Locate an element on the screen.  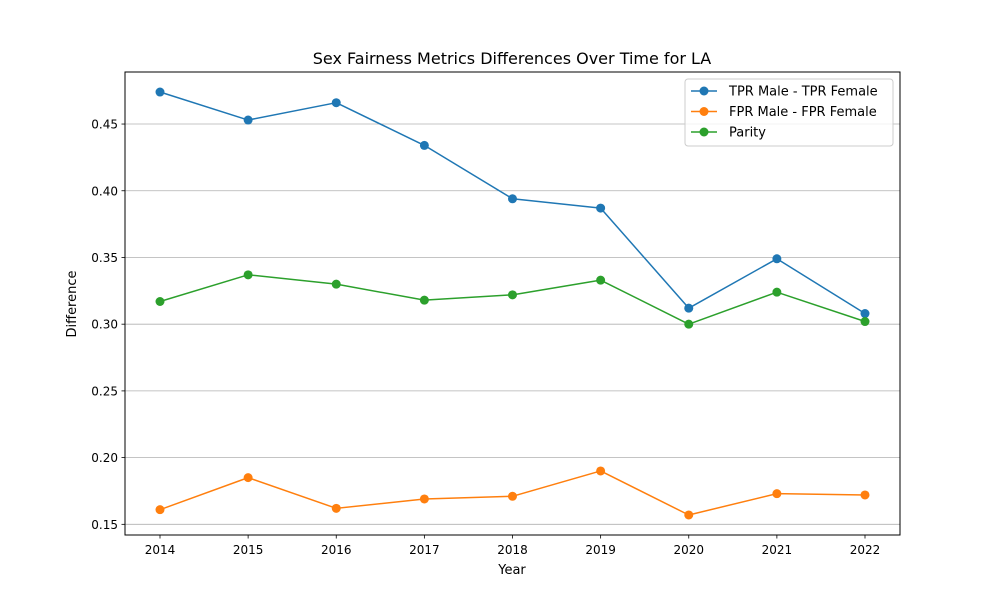
y-axis-label: Difference is located at coordinates (72, 303).